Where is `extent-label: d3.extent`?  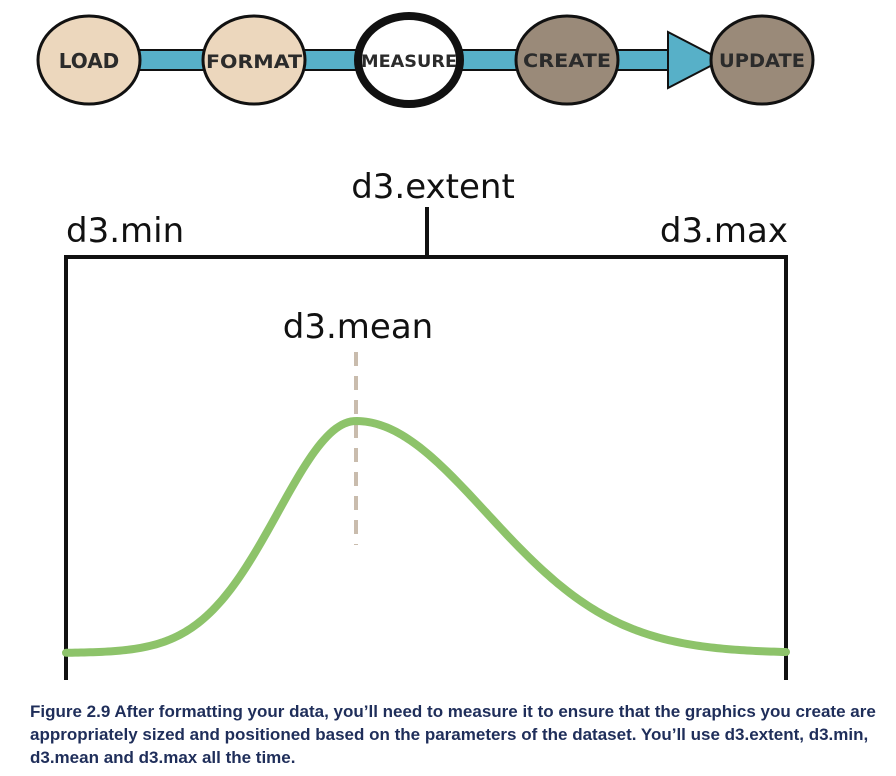 extent-label: d3.extent is located at coordinates (433, 187).